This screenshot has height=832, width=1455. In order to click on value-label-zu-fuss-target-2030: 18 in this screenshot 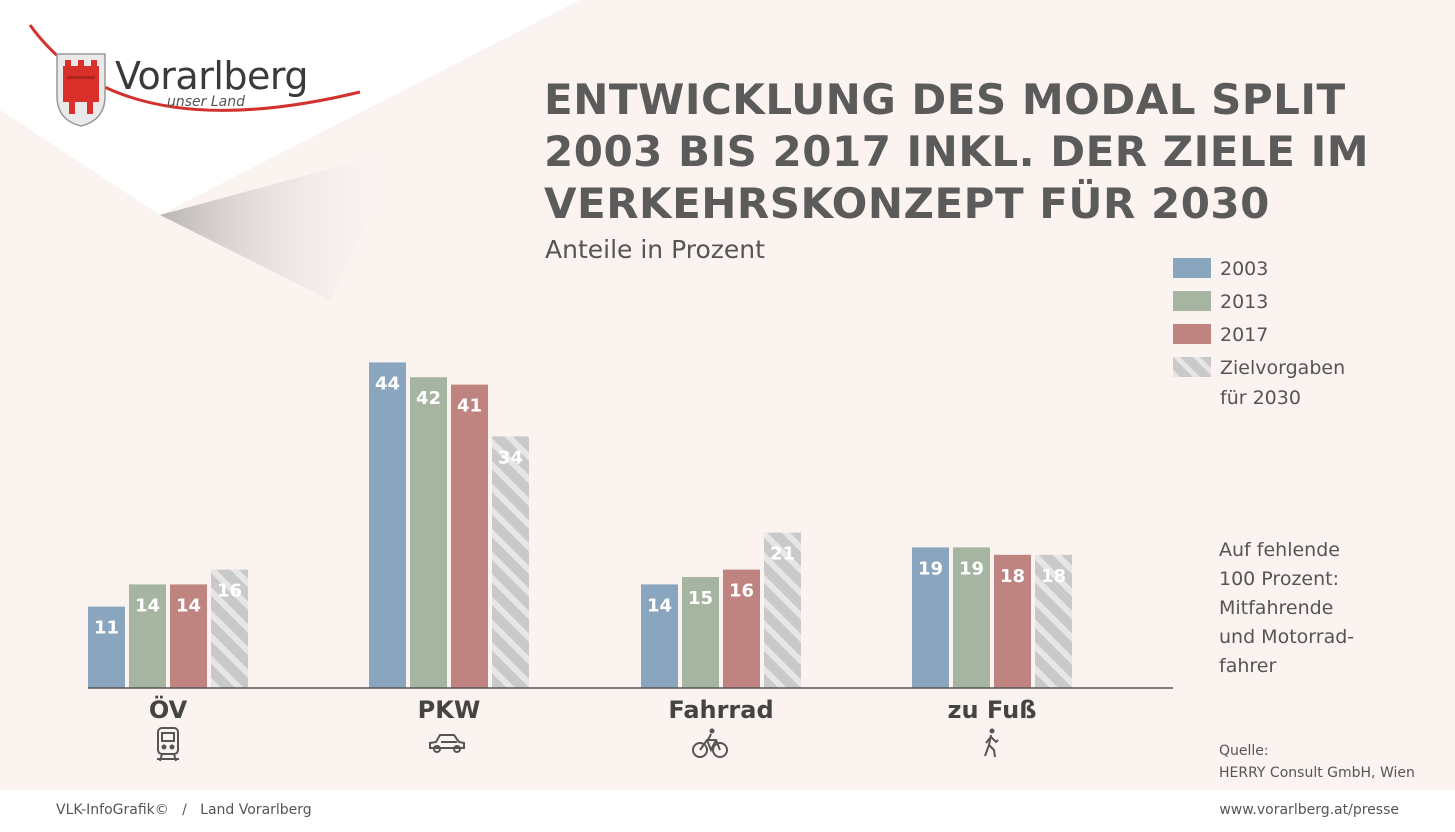, I will do `click(1053, 576)`.